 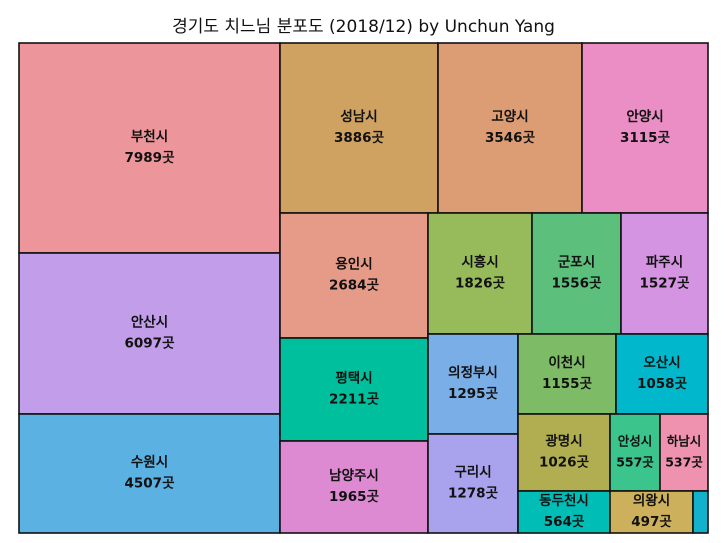 I want to click on treemap-cell-안양시: 안양시 3115곳, so click(x=645, y=128).